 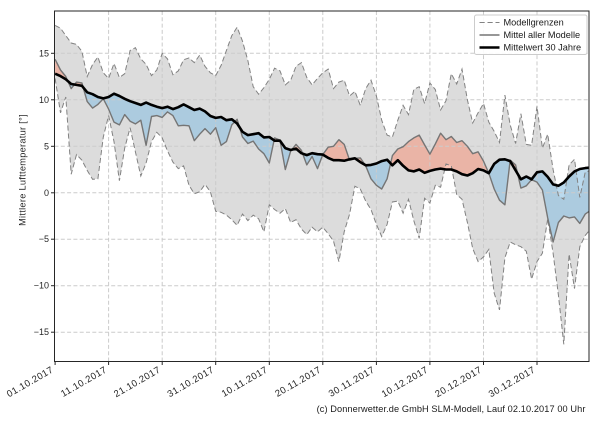 What do you see at coordinates (23, 170) in the screenshot?
I see `svg-text: Mittlere Lufttemperatur [°]` at bounding box center [23, 170].